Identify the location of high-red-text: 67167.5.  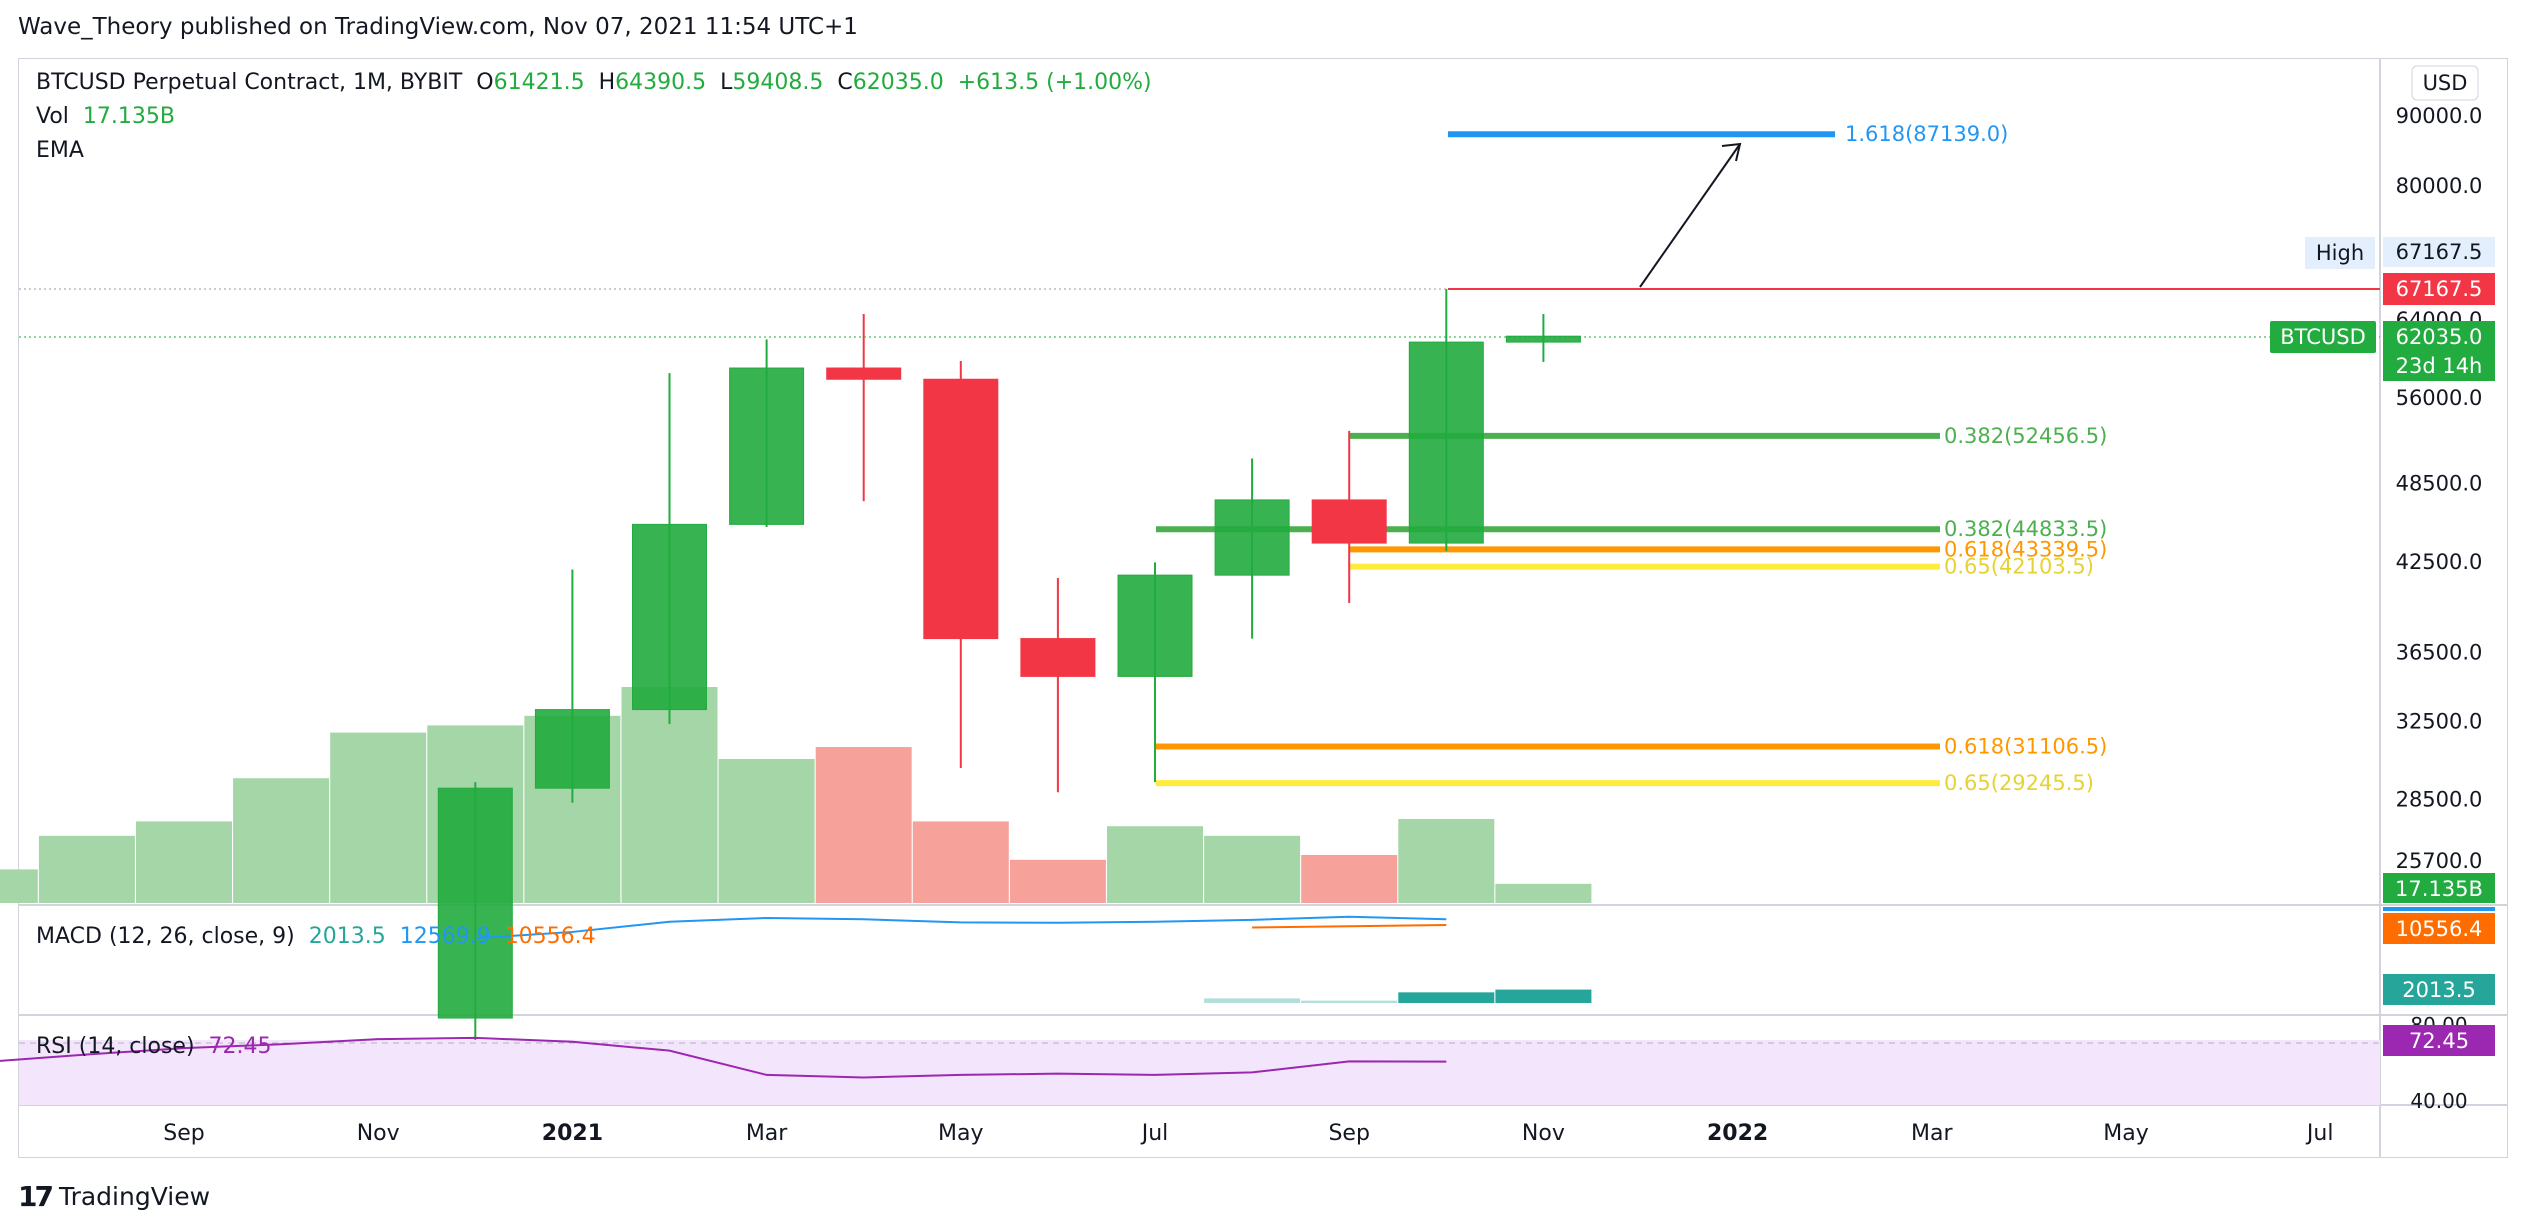
(2439, 289).